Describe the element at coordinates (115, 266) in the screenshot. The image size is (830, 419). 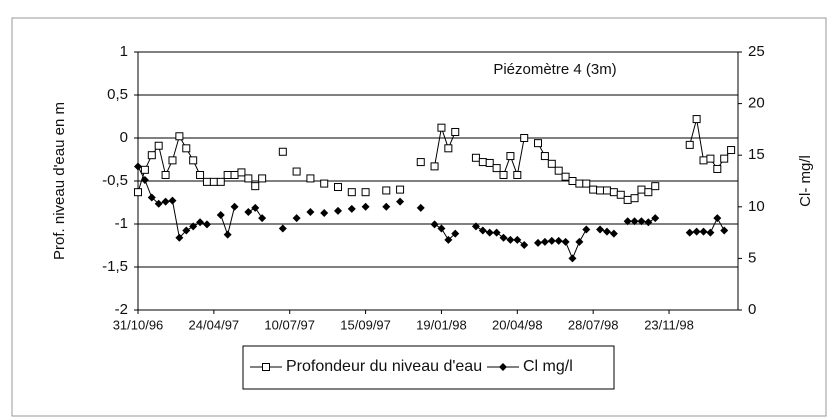
I see `y-tick-label: -1,5` at that location.